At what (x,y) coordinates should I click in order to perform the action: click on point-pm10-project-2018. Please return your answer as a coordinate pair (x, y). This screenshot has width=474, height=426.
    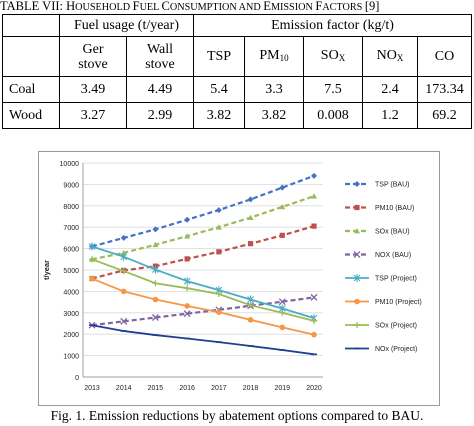
    Looking at the image, I should click on (250, 320).